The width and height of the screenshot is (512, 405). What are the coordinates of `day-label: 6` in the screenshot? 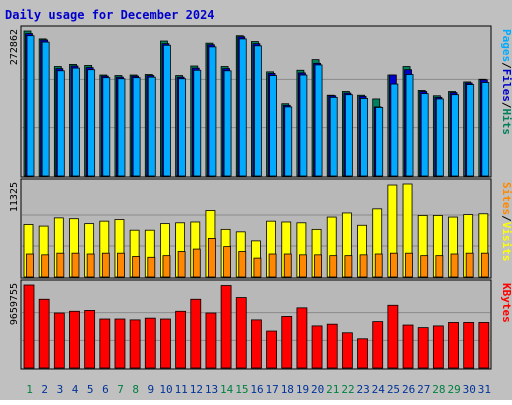 It's located at (105, 389).